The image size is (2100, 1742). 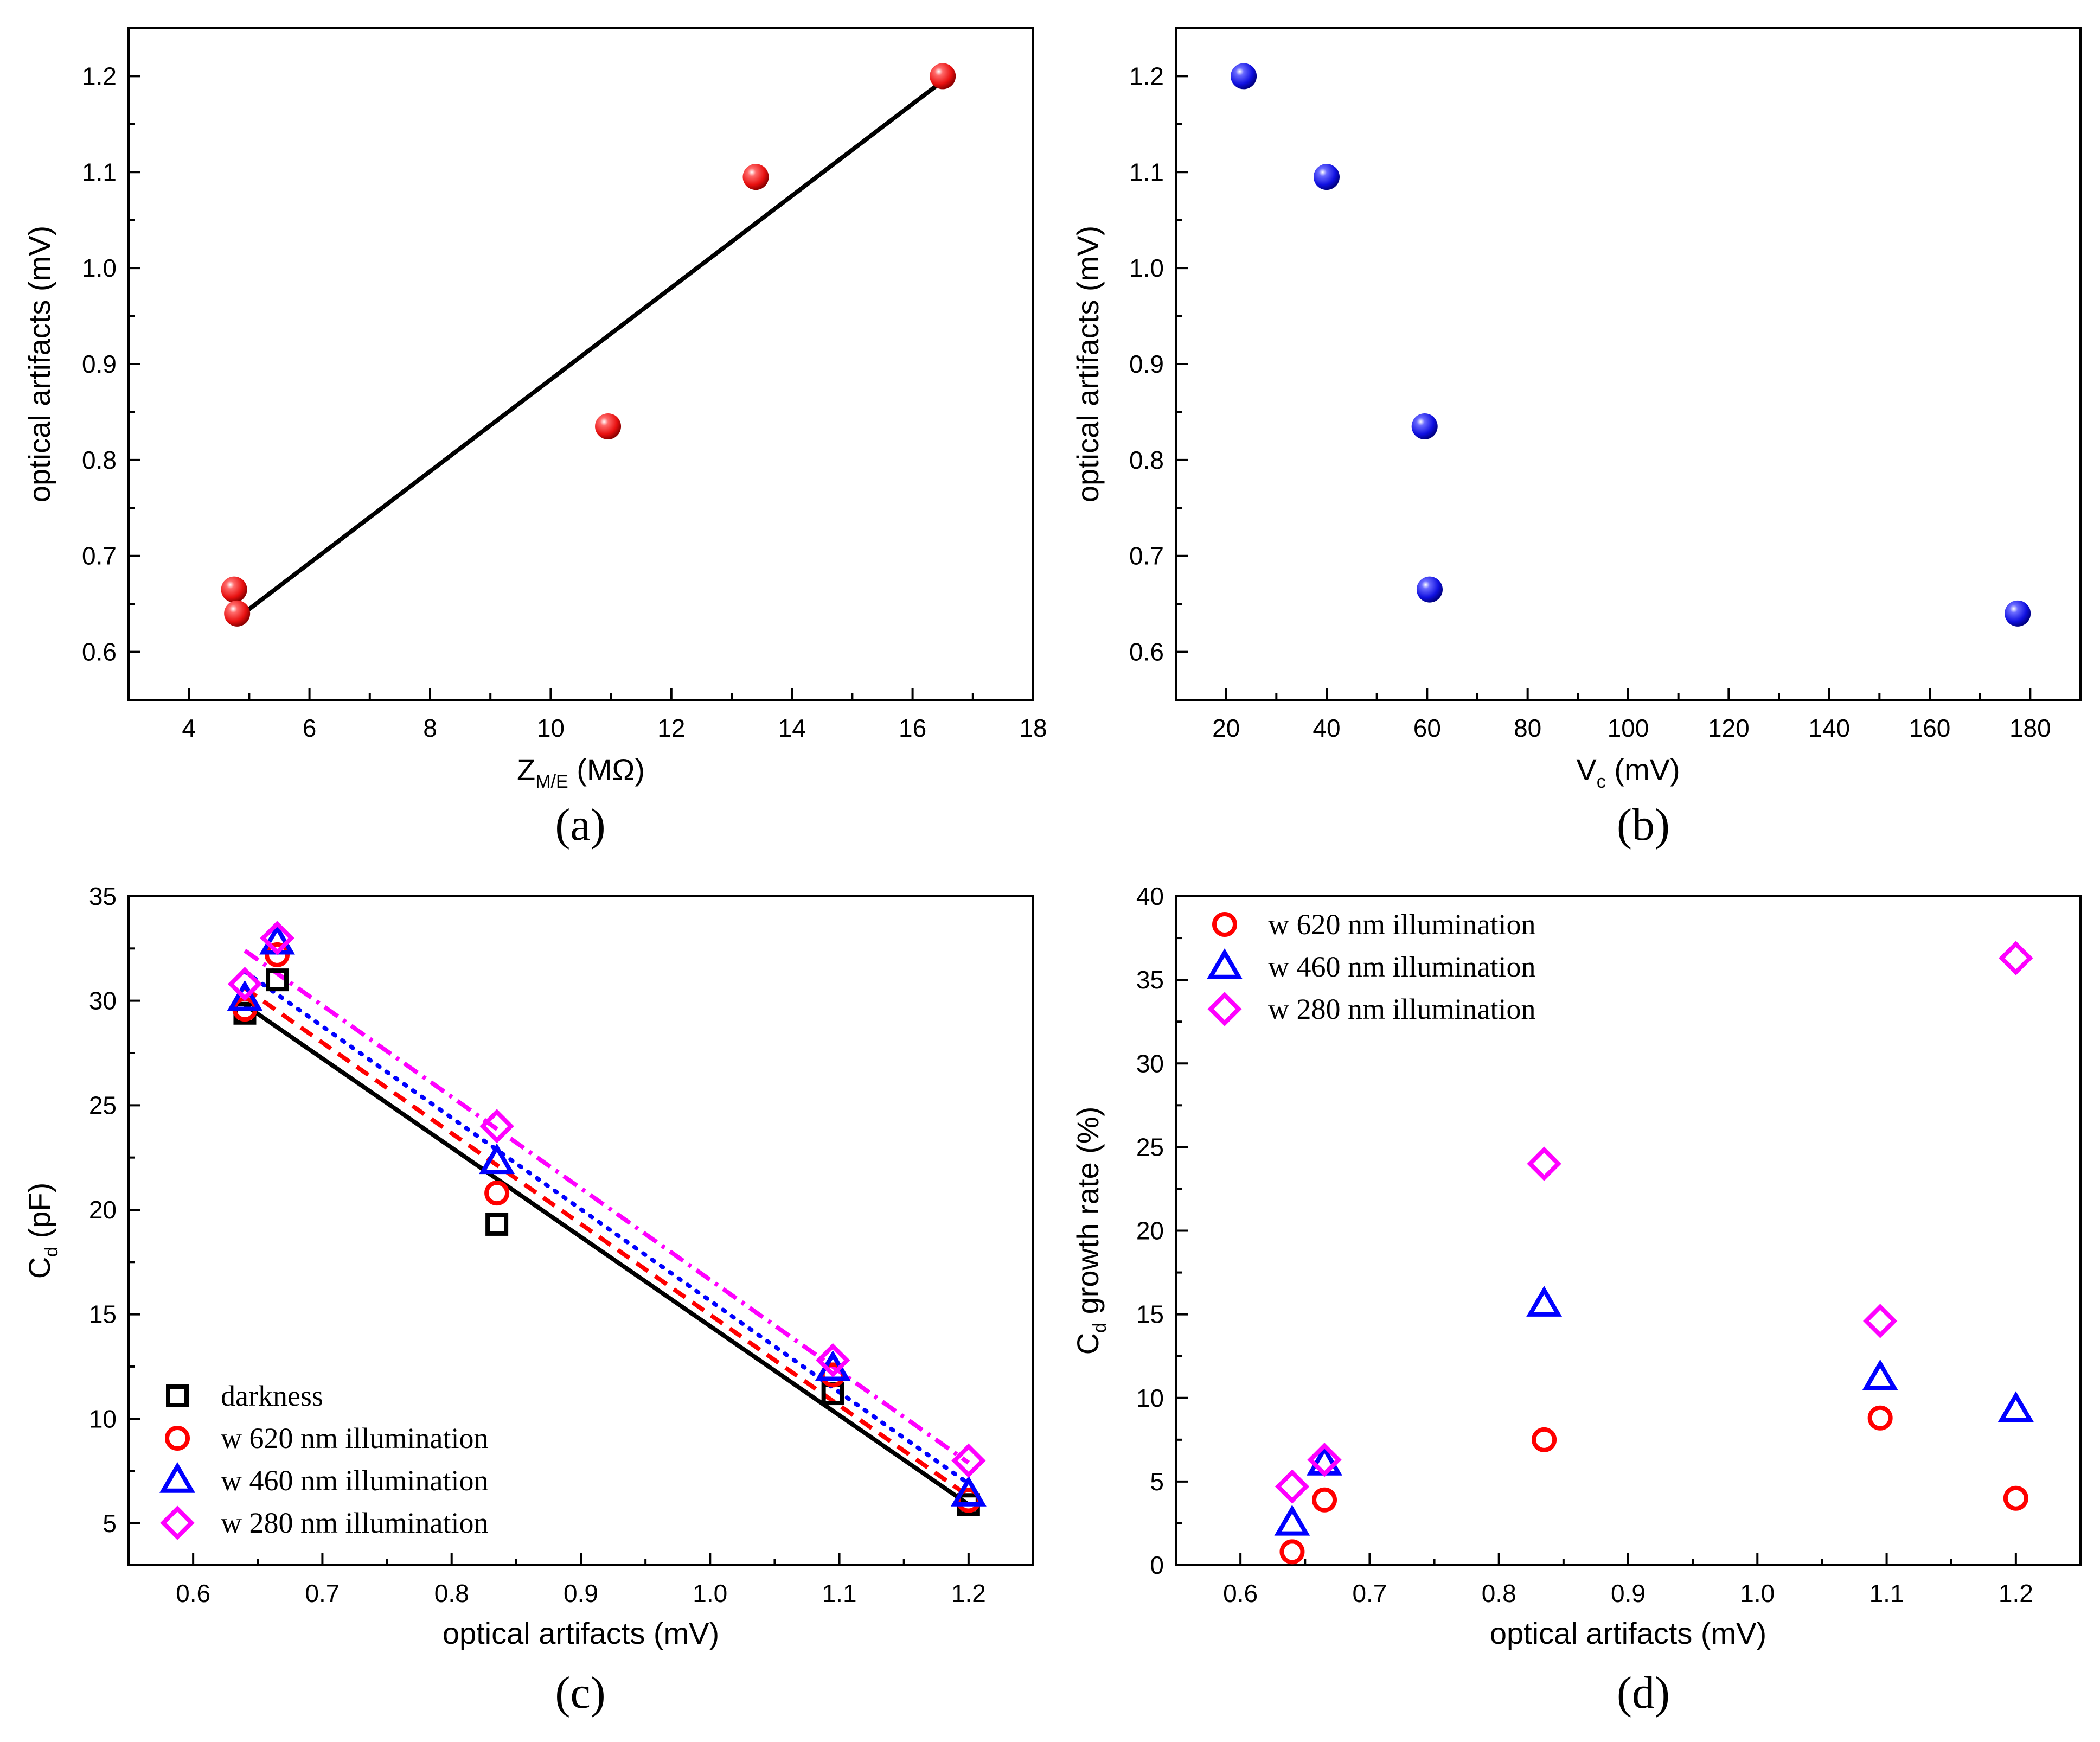 I want to click on legend-label: w 460 nm illumination, so click(x=1402, y=966).